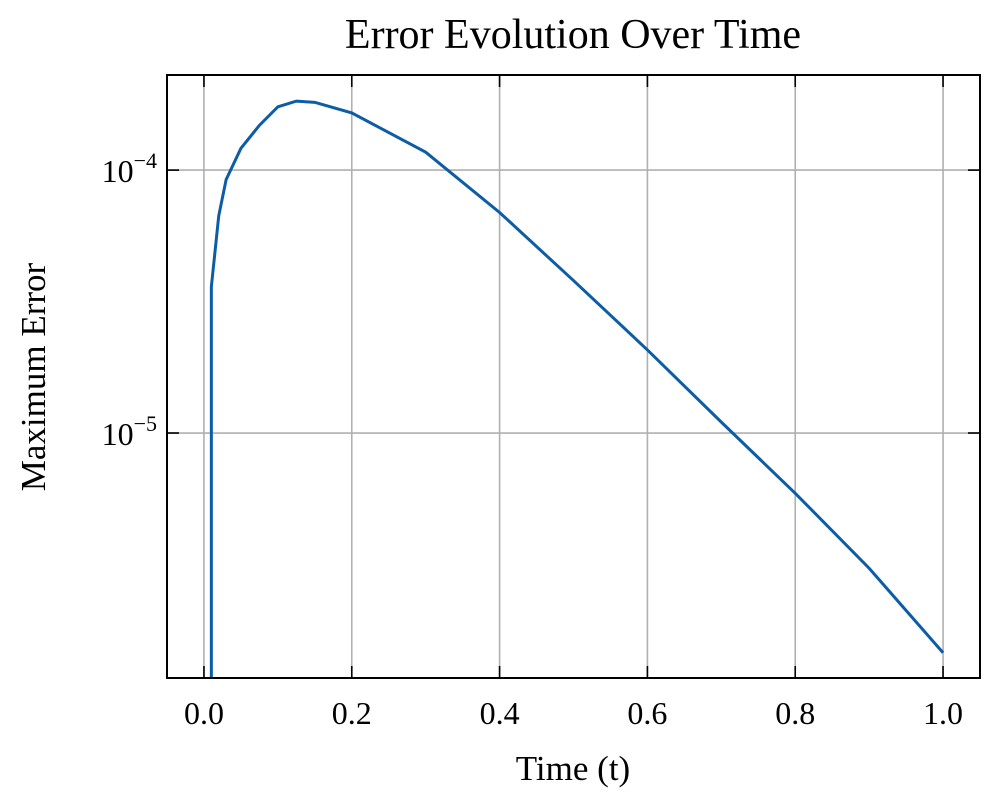 This screenshot has width=995, height=804. What do you see at coordinates (573, 768) in the screenshot?
I see `x-axis-label: Time (t)` at bounding box center [573, 768].